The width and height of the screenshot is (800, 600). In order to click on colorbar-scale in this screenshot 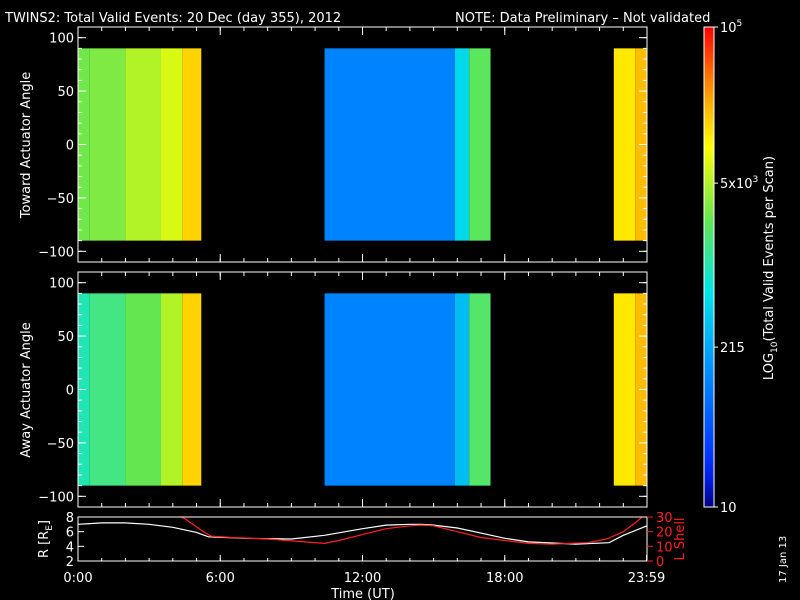, I will do `click(709, 267)`.